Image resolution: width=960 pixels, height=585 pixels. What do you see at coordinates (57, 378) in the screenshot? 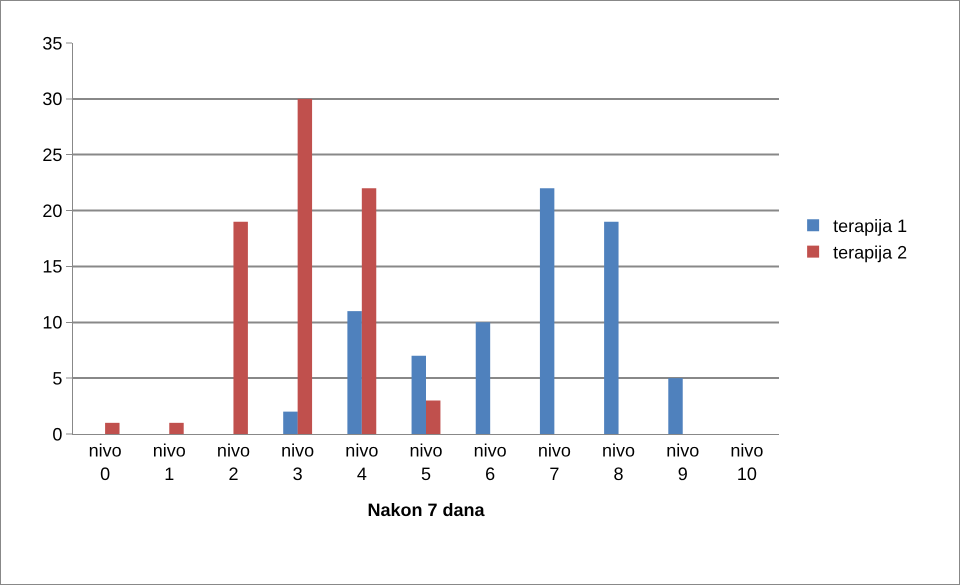
I see `y-tick-label: 5` at bounding box center [57, 378].